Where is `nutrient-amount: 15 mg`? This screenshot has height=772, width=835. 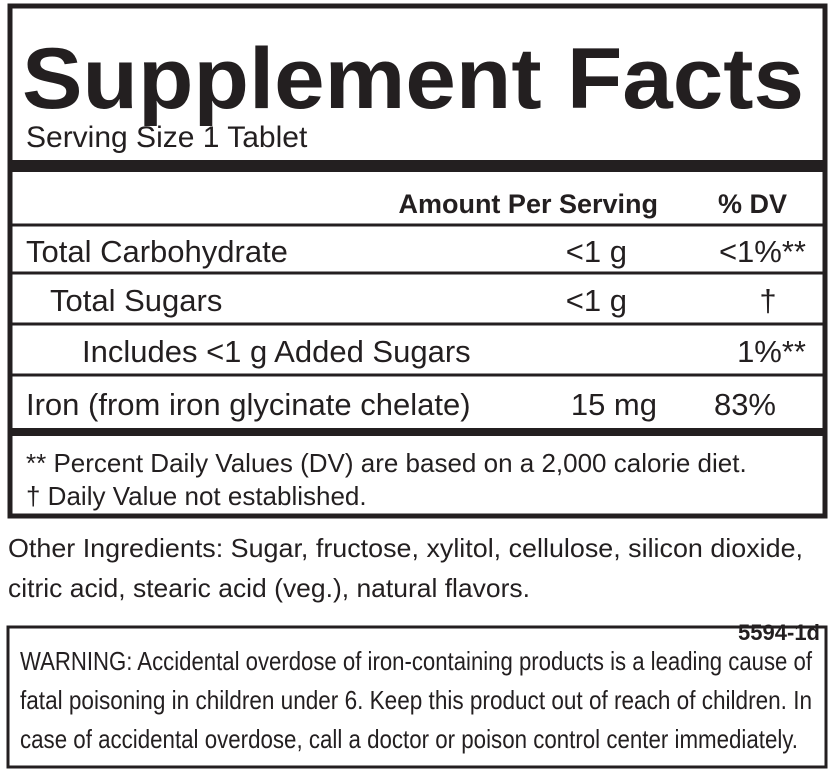 nutrient-amount: 15 mg is located at coordinates (614, 404).